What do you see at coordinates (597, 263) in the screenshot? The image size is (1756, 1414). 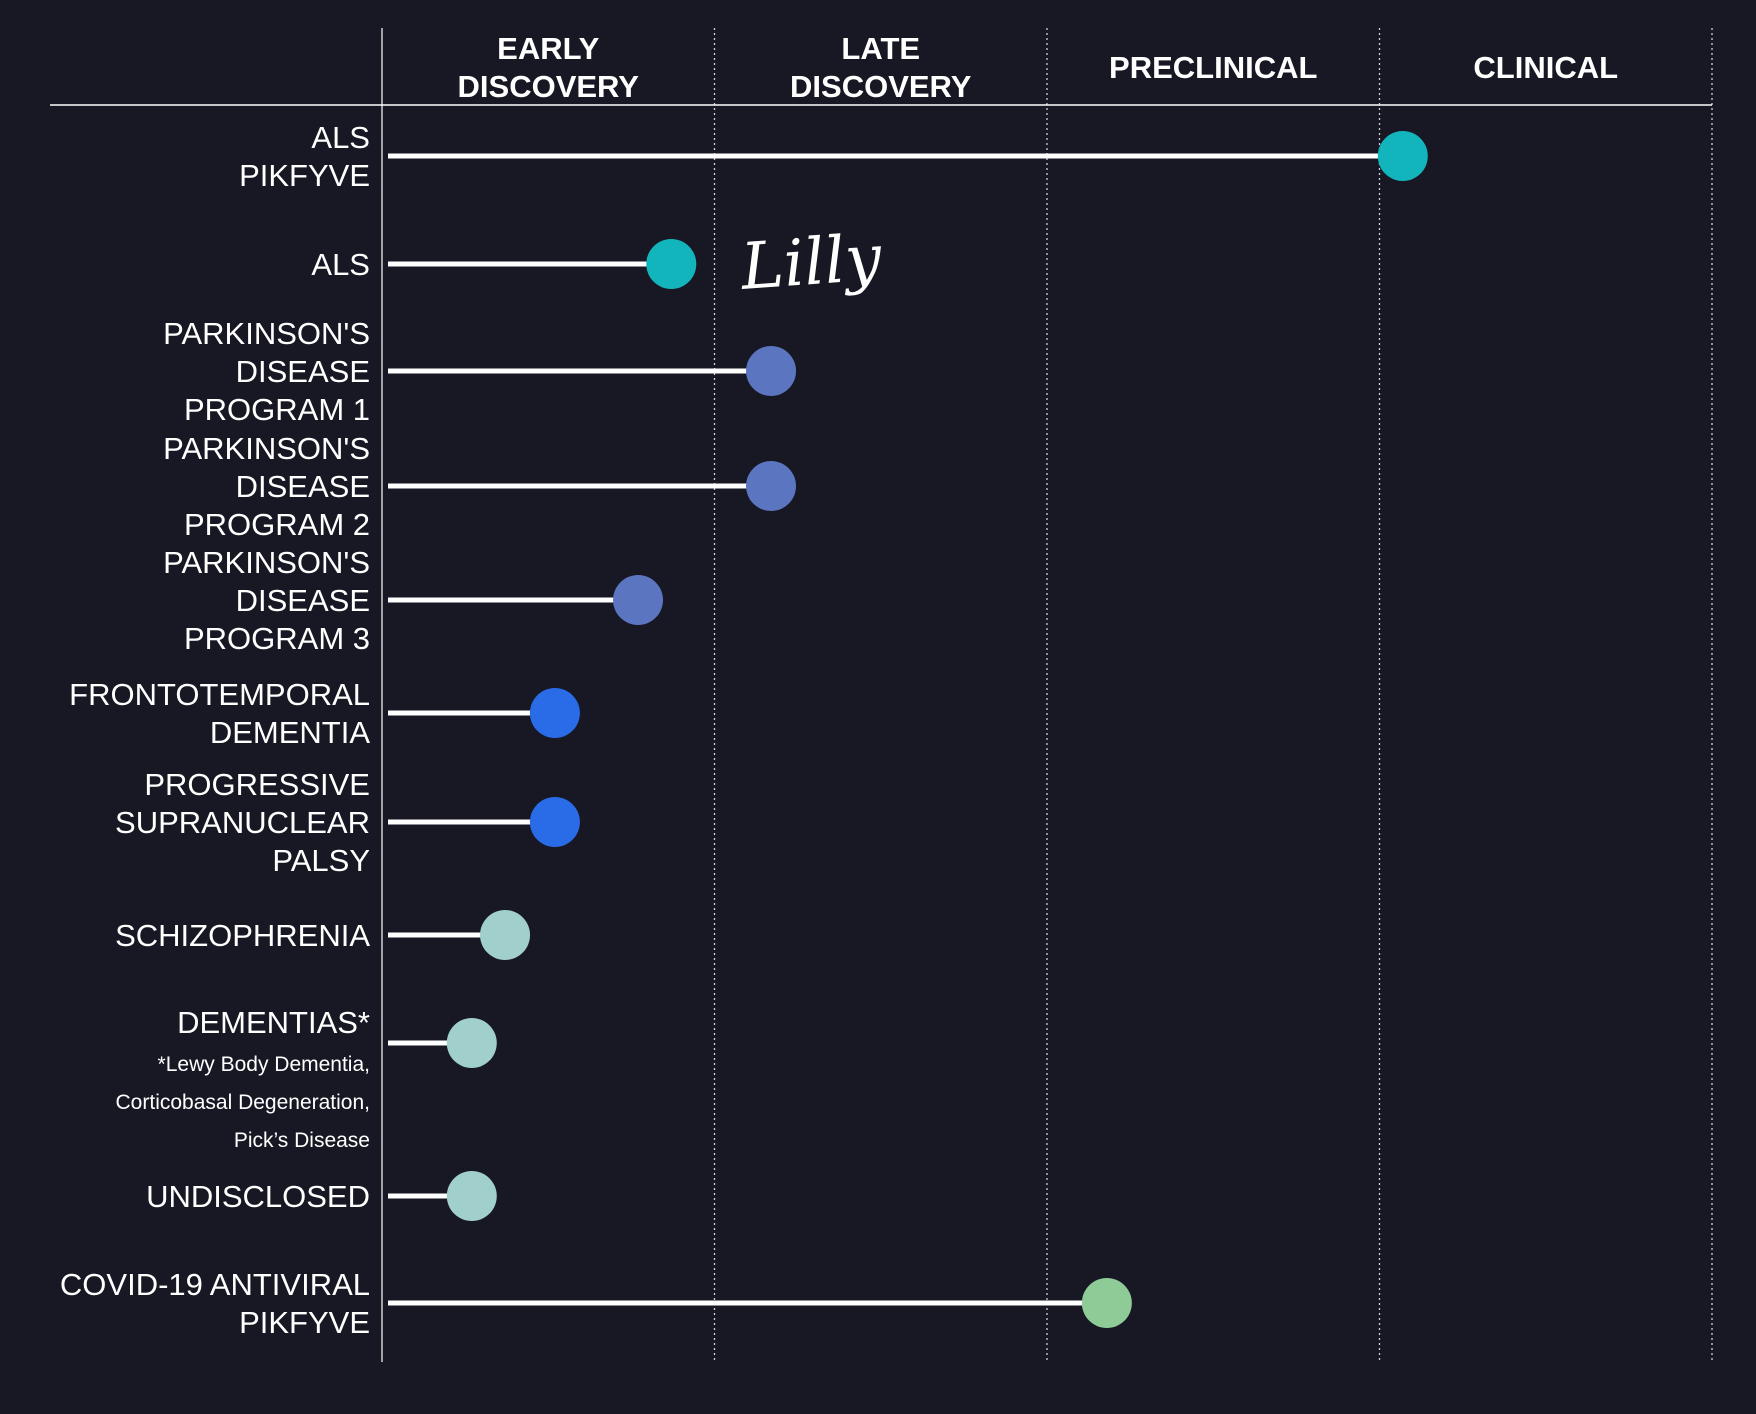 I see `program-row: ALS Lilly` at bounding box center [597, 263].